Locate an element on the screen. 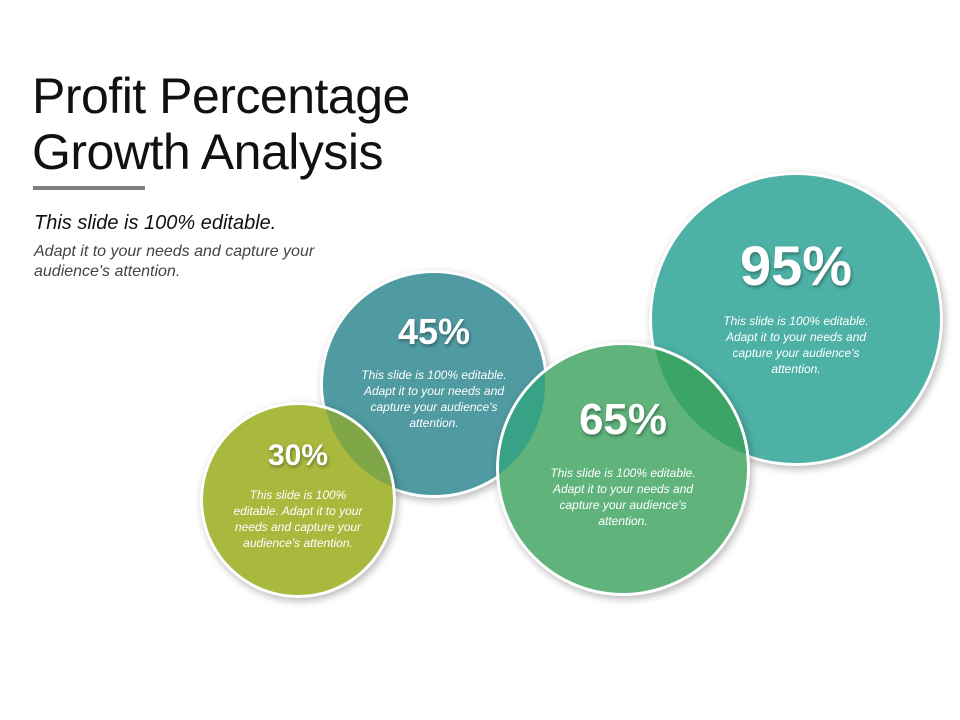 This screenshot has width=960, height=720. slide-title-line-1: Profit Percentage is located at coordinates (221, 96).